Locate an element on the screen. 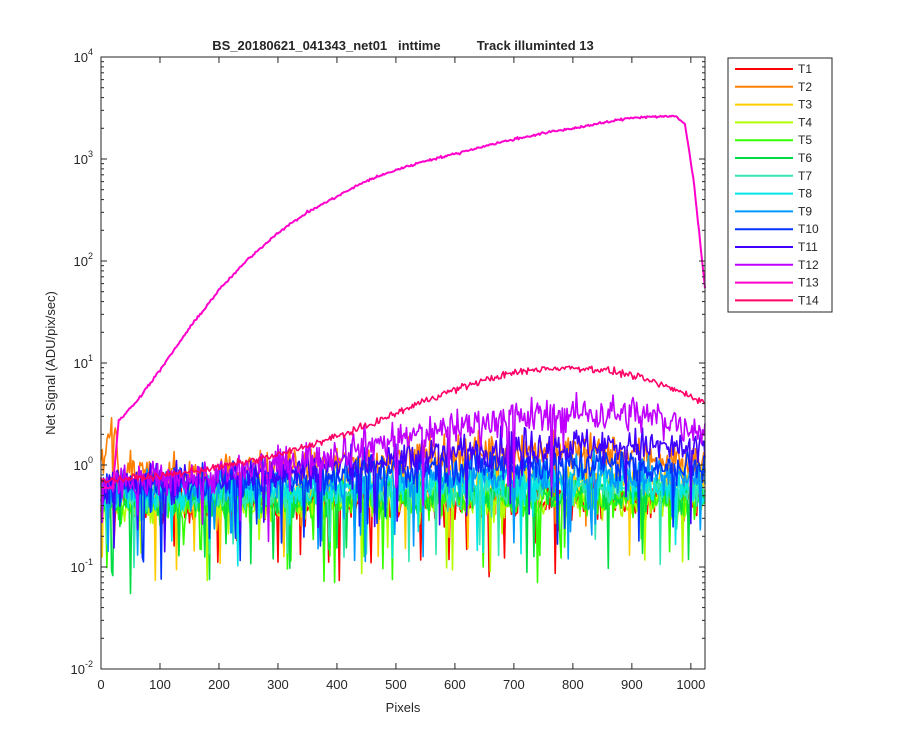  y-tick-label: 10⁴ is located at coordinates (83, 56).